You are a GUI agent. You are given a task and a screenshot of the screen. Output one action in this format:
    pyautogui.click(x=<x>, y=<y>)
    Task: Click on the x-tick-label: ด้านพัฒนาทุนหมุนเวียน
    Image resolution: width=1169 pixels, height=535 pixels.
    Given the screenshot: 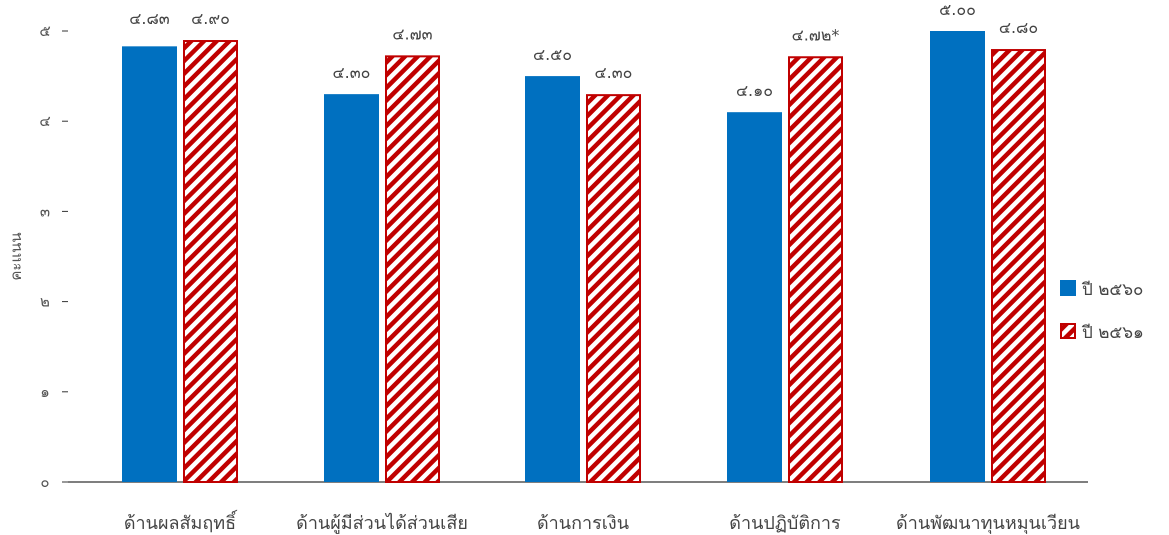 What is the action you would take?
    pyautogui.click(x=988, y=523)
    